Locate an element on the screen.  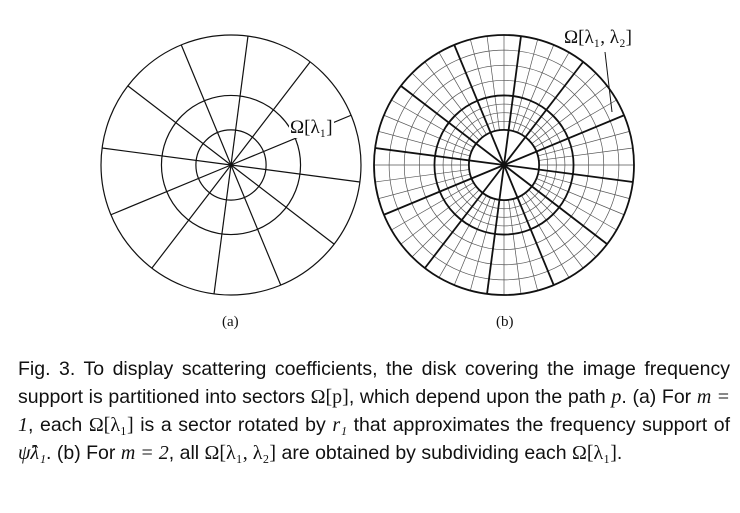
math-r1: r₁ is located at coordinates (340, 425).